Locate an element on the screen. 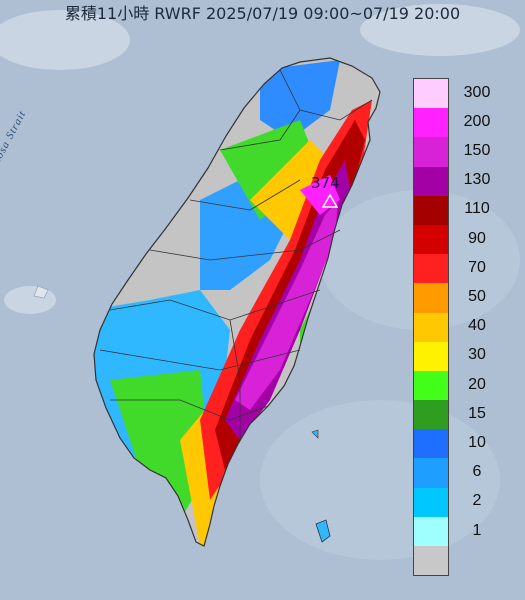 Image resolution: width=525 pixels, height=600 pixels. legend-label: 1 is located at coordinates (477, 530).